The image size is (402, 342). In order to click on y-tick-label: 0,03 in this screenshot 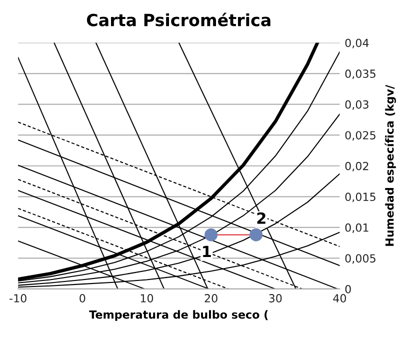, I will do `click(356, 105)`.